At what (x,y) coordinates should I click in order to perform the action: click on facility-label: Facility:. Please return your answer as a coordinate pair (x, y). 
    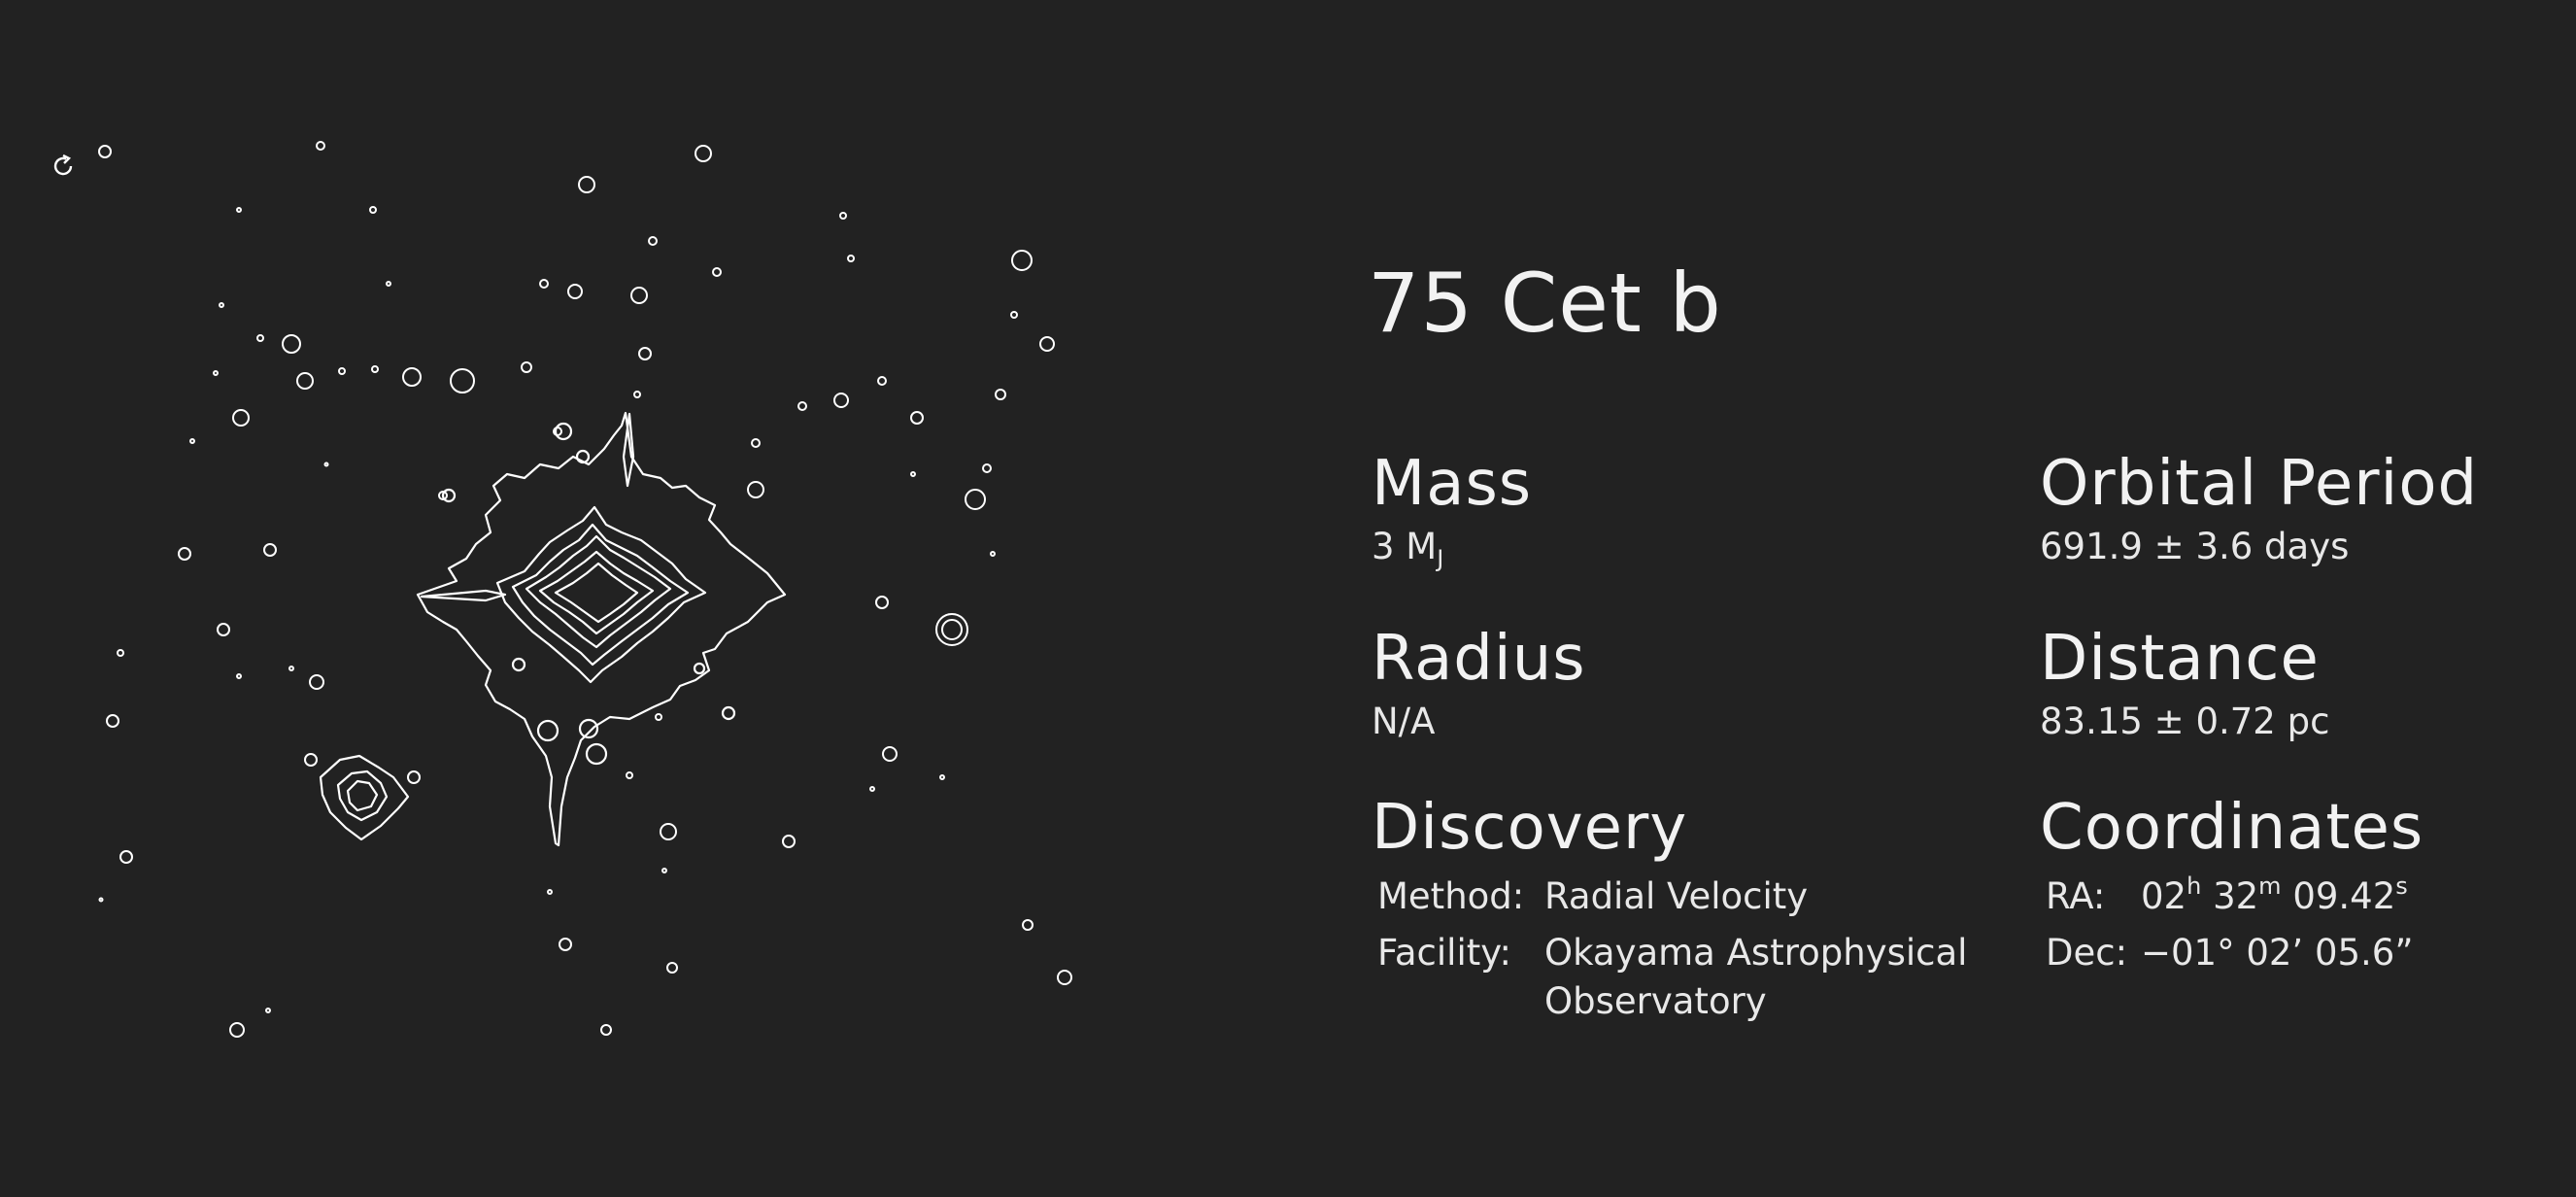
    Looking at the image, I should click on (1444, 953).